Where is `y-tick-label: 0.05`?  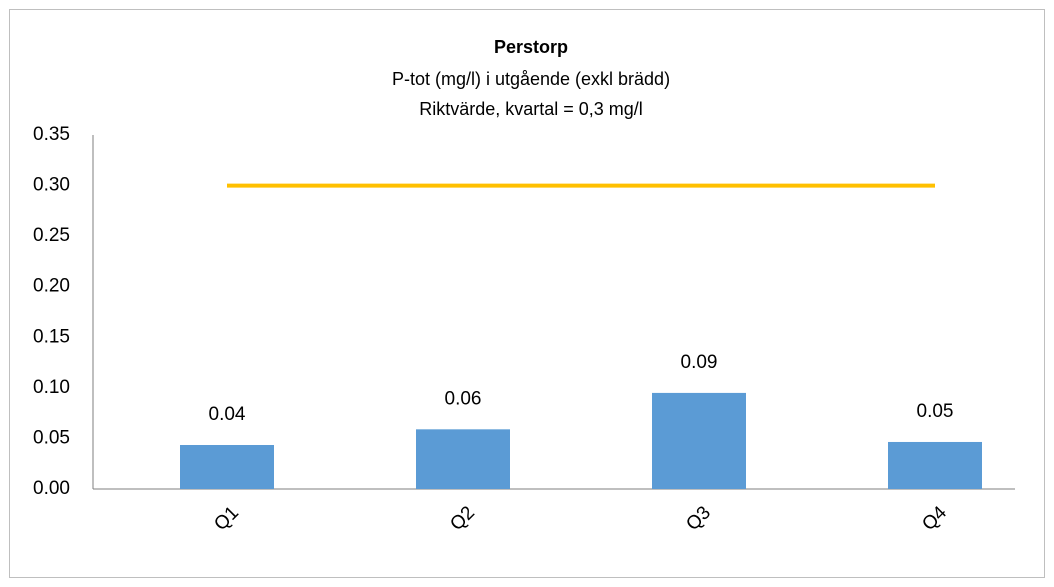
y-tick-label: 0.05 is located at coordinates (51, 437).